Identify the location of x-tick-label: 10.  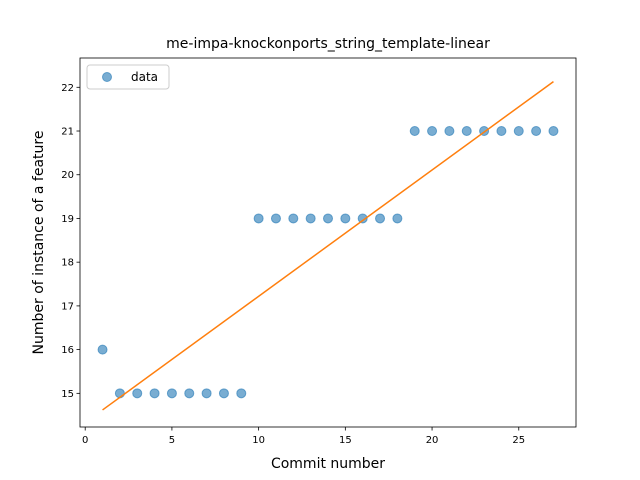
(258, 440).